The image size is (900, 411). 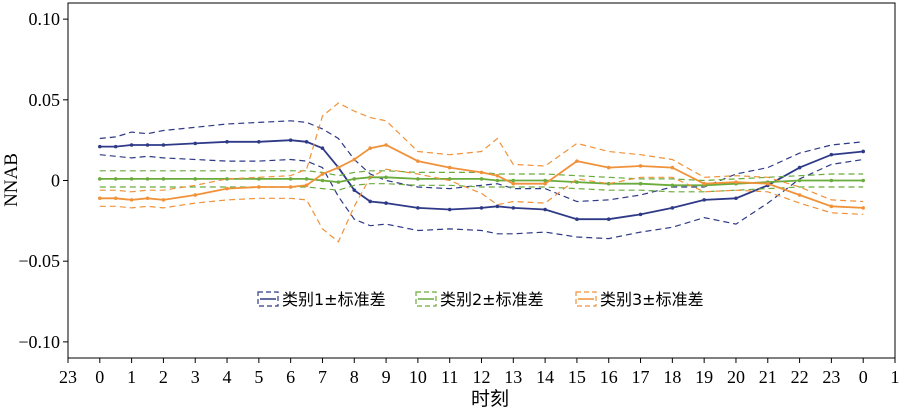 What do you see at coordinates (39, 261) in the screenshot?
I see `y-tick-label: −0.05` at bounding box center [39, 261].